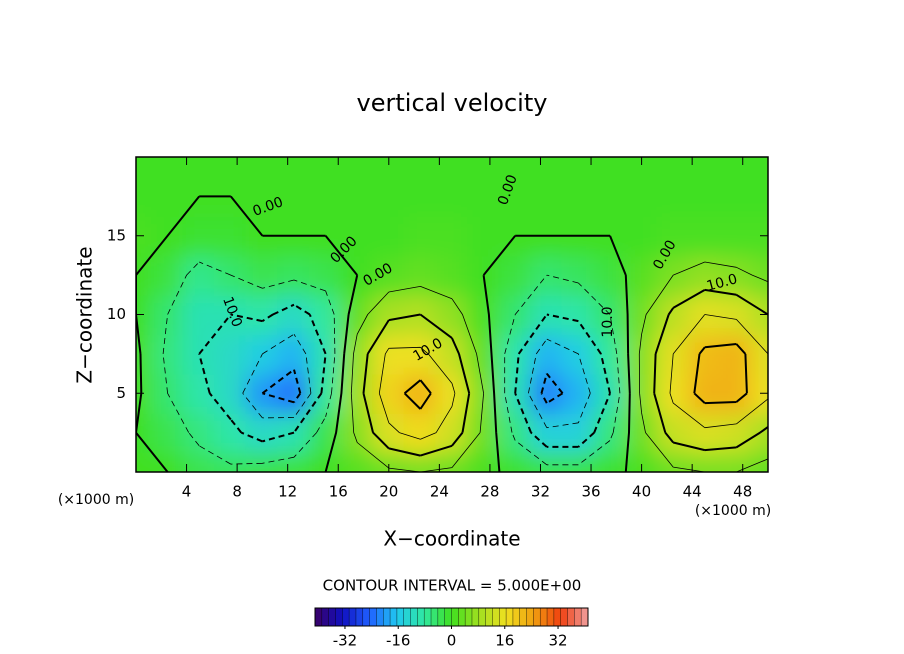 This screenshot has height=654, width=904. I want to click on x-tick-label: 12, so click(287, 492).